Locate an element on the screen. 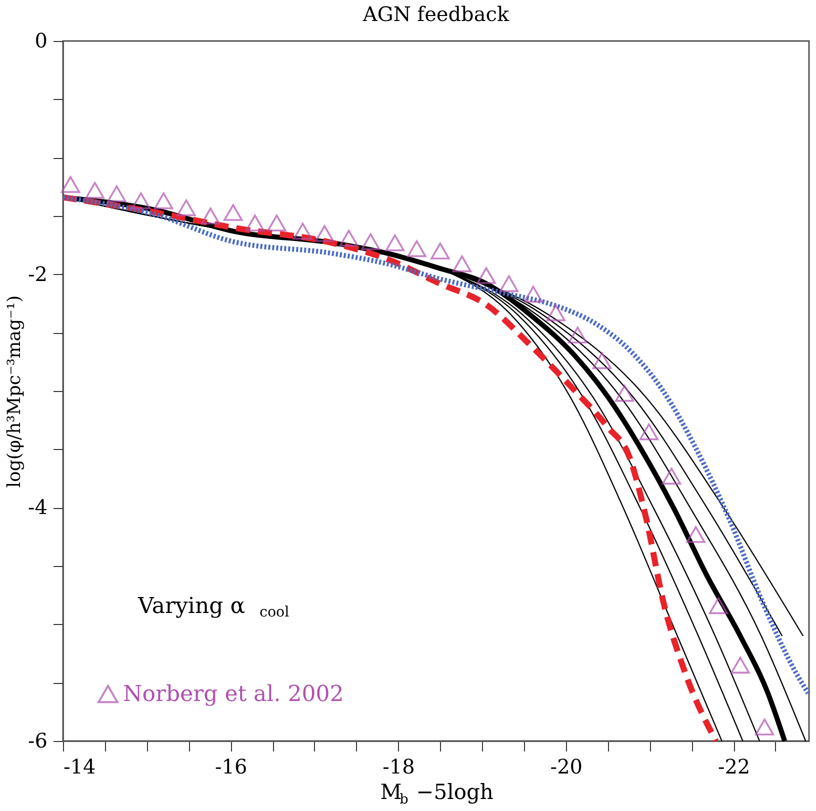  y-tick-label: -2 is located at coordinates (38, 274).